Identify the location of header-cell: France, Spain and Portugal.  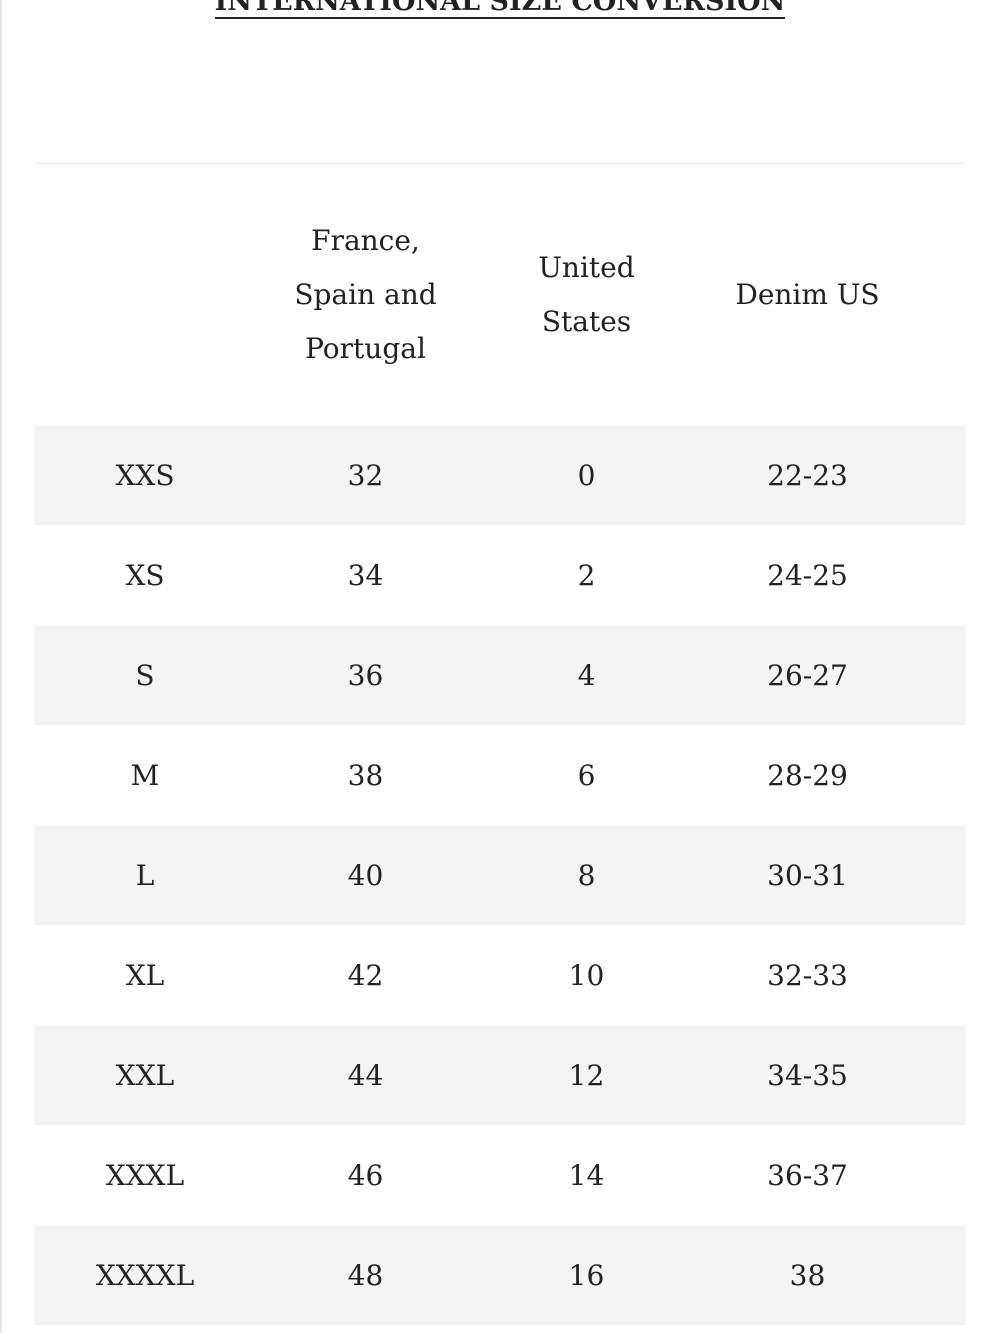
(365, 294).